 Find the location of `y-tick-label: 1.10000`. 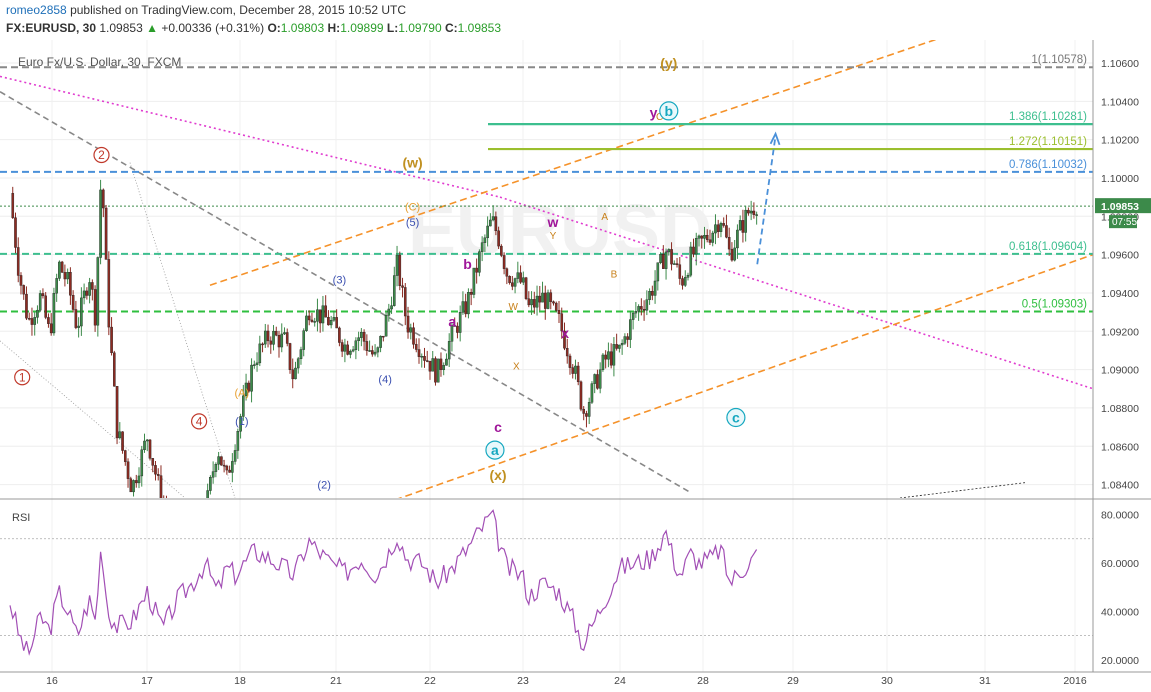

y-tick-label: 1.10000 is located at coordinates (1120, 179).